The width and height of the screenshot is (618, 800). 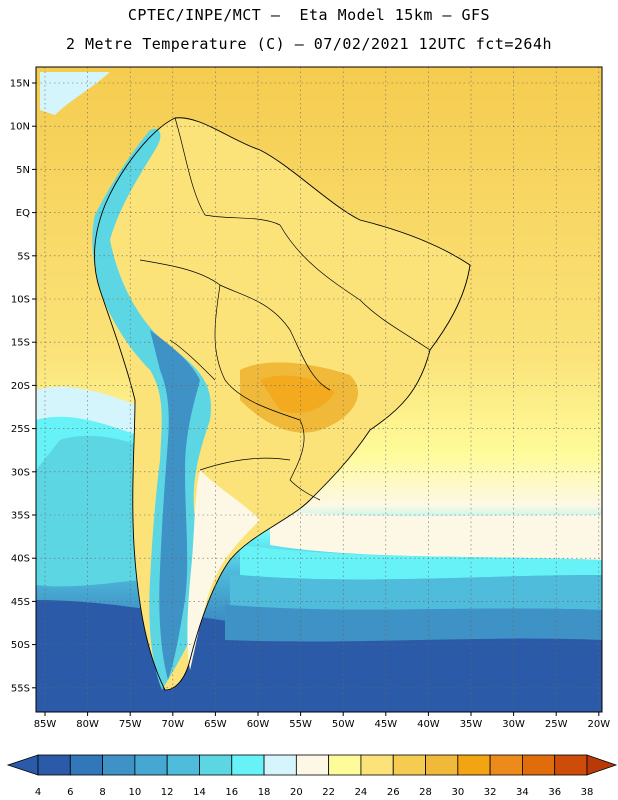 What do you see at coordinates (45, 724) in the screenshot?
I see `lon-label: 85W` at bounding box center [45, 724].